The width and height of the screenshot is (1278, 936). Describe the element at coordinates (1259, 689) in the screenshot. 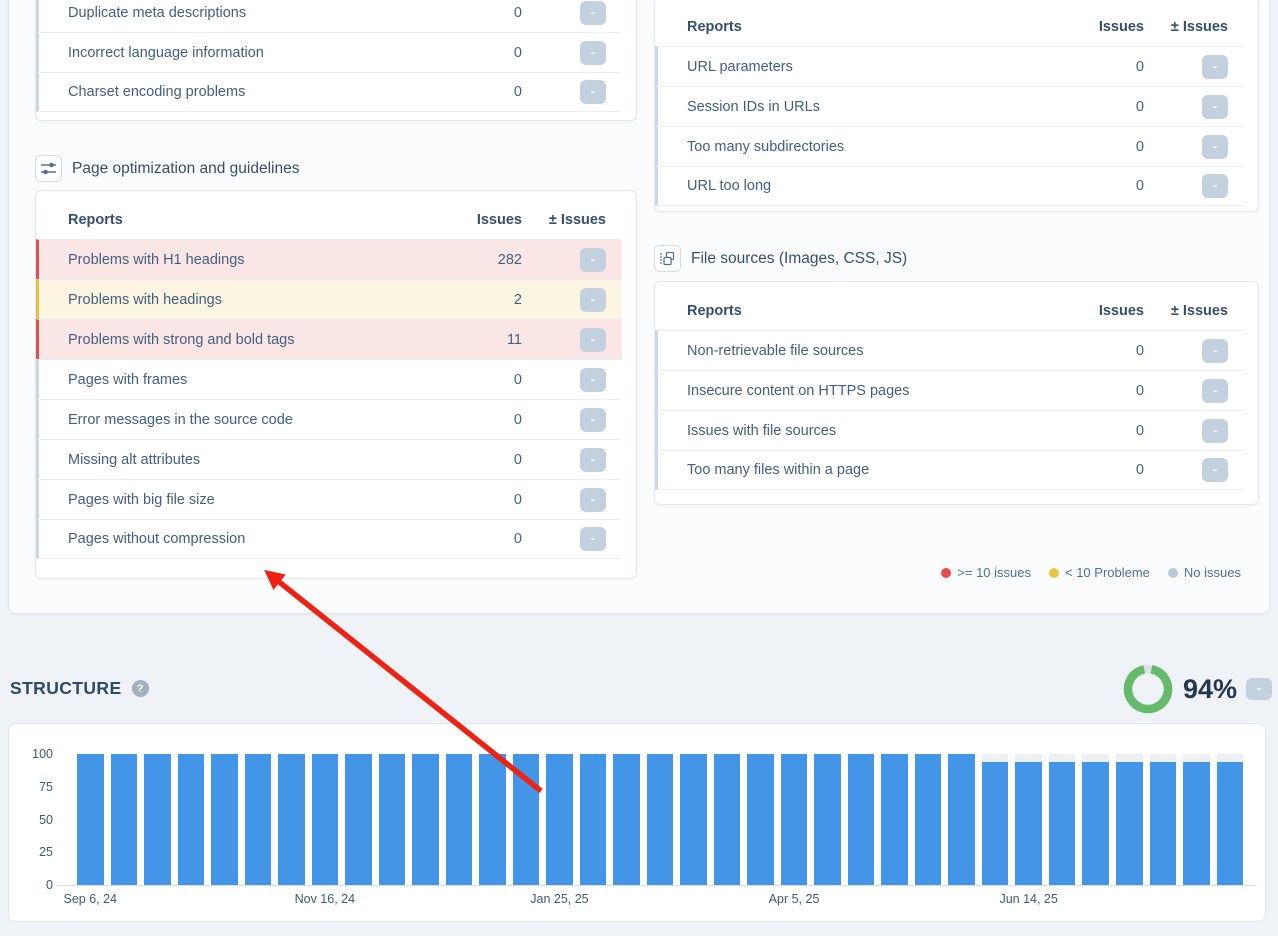

I see `collapse-structure-button: -` at that location.